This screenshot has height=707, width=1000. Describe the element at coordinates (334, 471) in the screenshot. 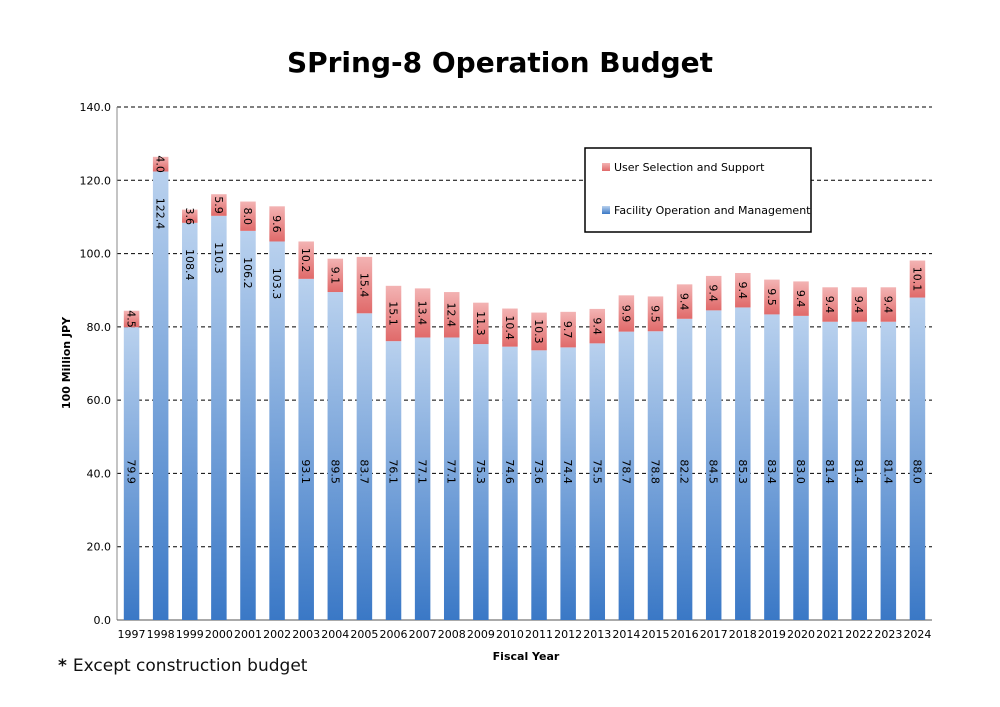

I see `data-label-facility-operation: 89.5` at that location.